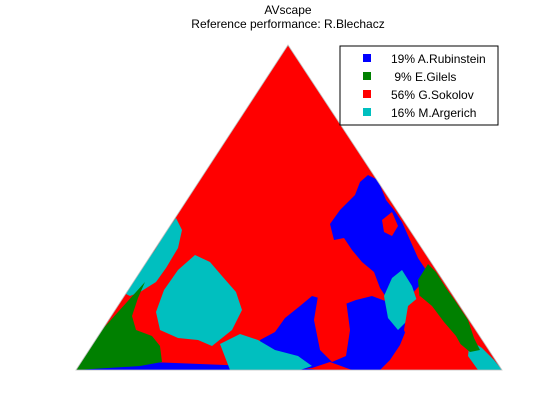 This screenshot has height=420, width=560. Describe the element at coordinates (367, 58) in the screenshot. I see `legend-swatch-a-rubinstein` at that location.